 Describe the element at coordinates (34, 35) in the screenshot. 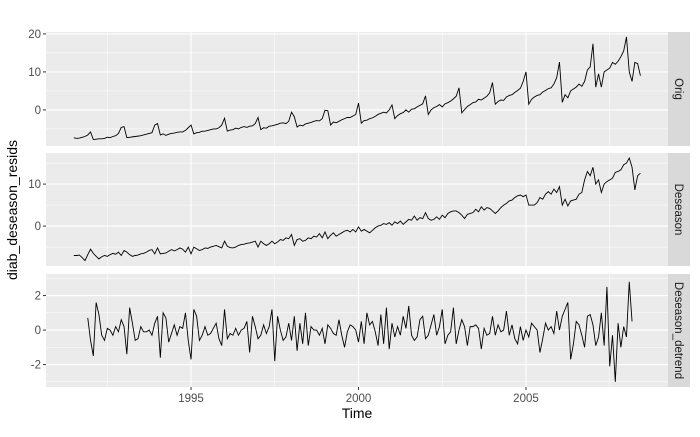

I see `y-tick-label: 20` at that location.